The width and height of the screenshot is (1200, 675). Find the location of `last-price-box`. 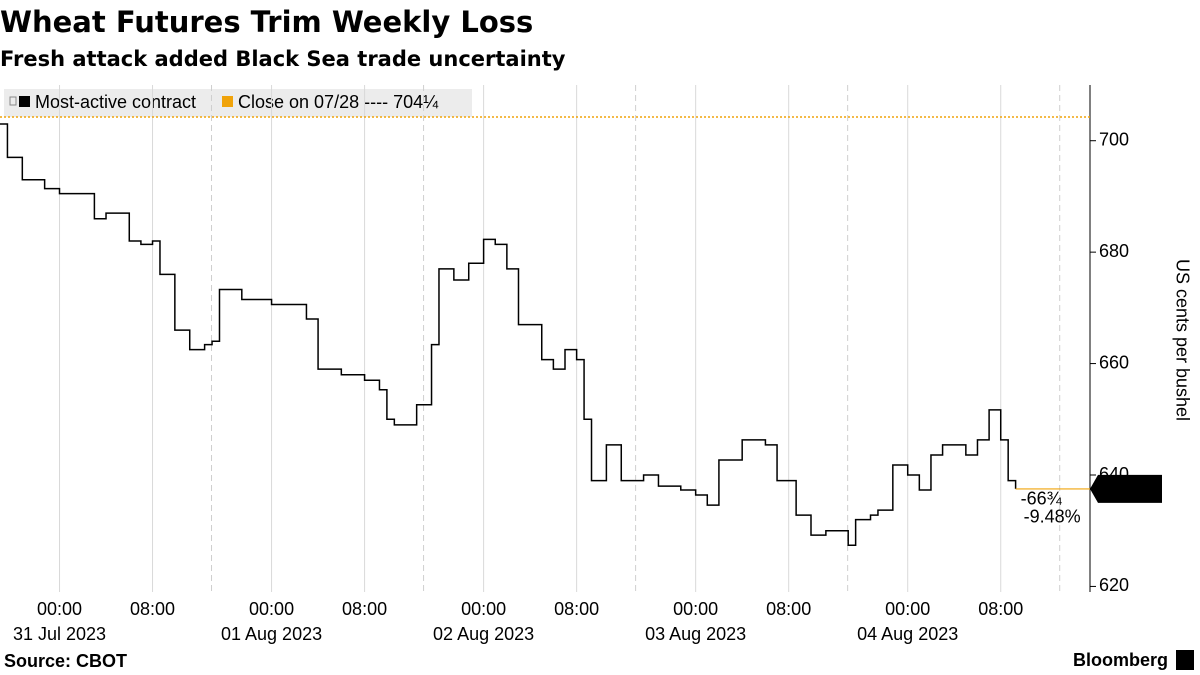

last-price-box is located at coordinates (1126, 488).